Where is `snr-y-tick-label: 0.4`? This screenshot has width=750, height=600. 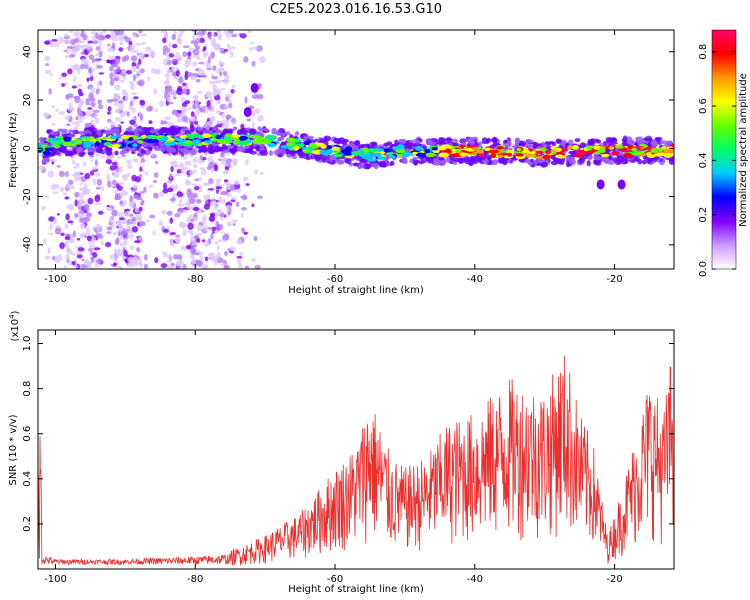
snr-y-tick-label: 0.4 is located at coordinates (27, 479).